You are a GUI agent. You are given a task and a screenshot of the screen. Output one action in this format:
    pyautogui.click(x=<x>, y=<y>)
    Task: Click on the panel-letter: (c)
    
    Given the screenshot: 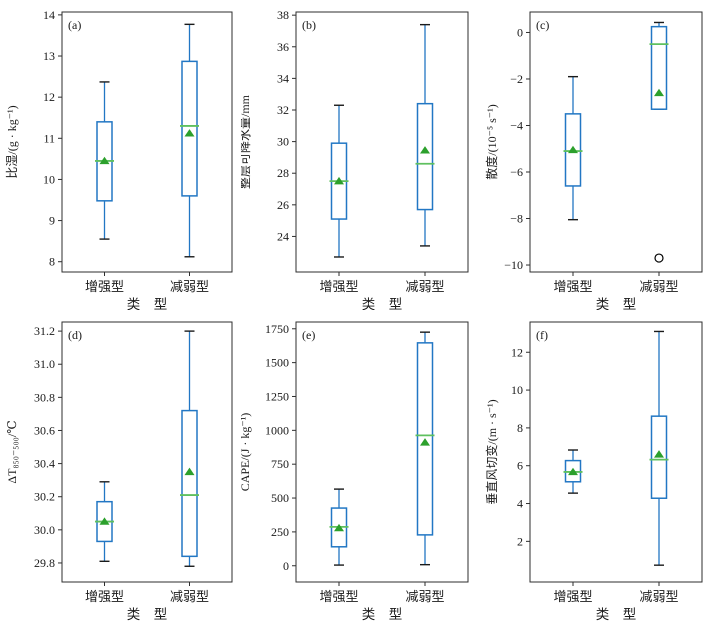 What is the action you would take?
    pyautogui.click(x=542, y=25)
    